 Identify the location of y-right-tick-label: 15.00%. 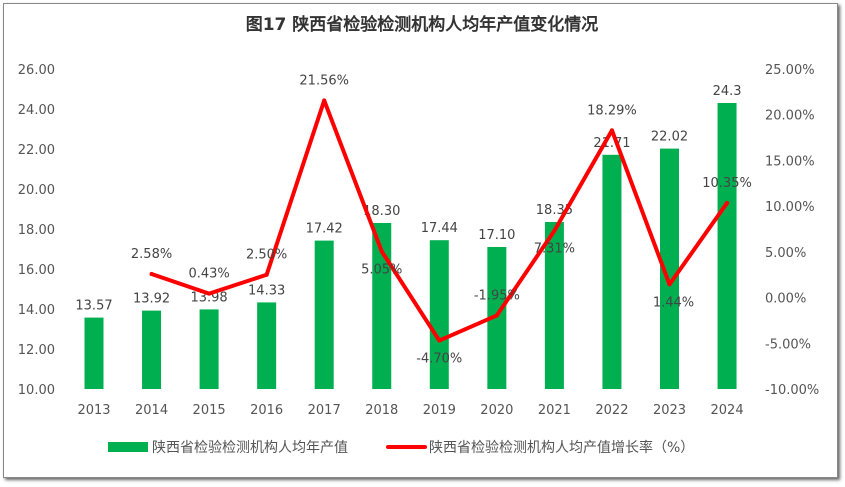
(790, 161).